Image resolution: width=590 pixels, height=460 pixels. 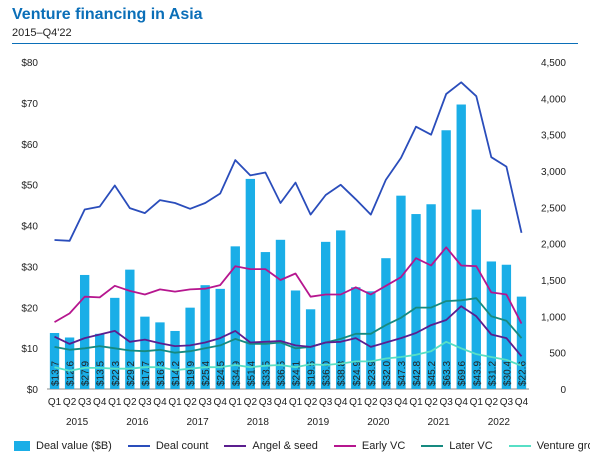 I want to click on bar-data-label: $38.8, so click(x=342, y=373).